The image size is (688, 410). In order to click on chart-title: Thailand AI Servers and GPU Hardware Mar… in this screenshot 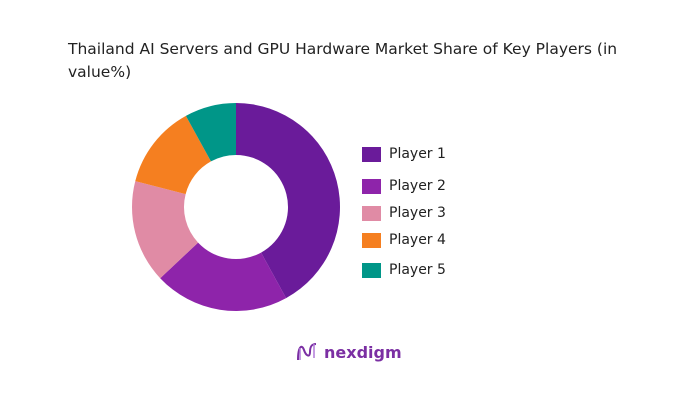, I will do `click(343, 60)`.